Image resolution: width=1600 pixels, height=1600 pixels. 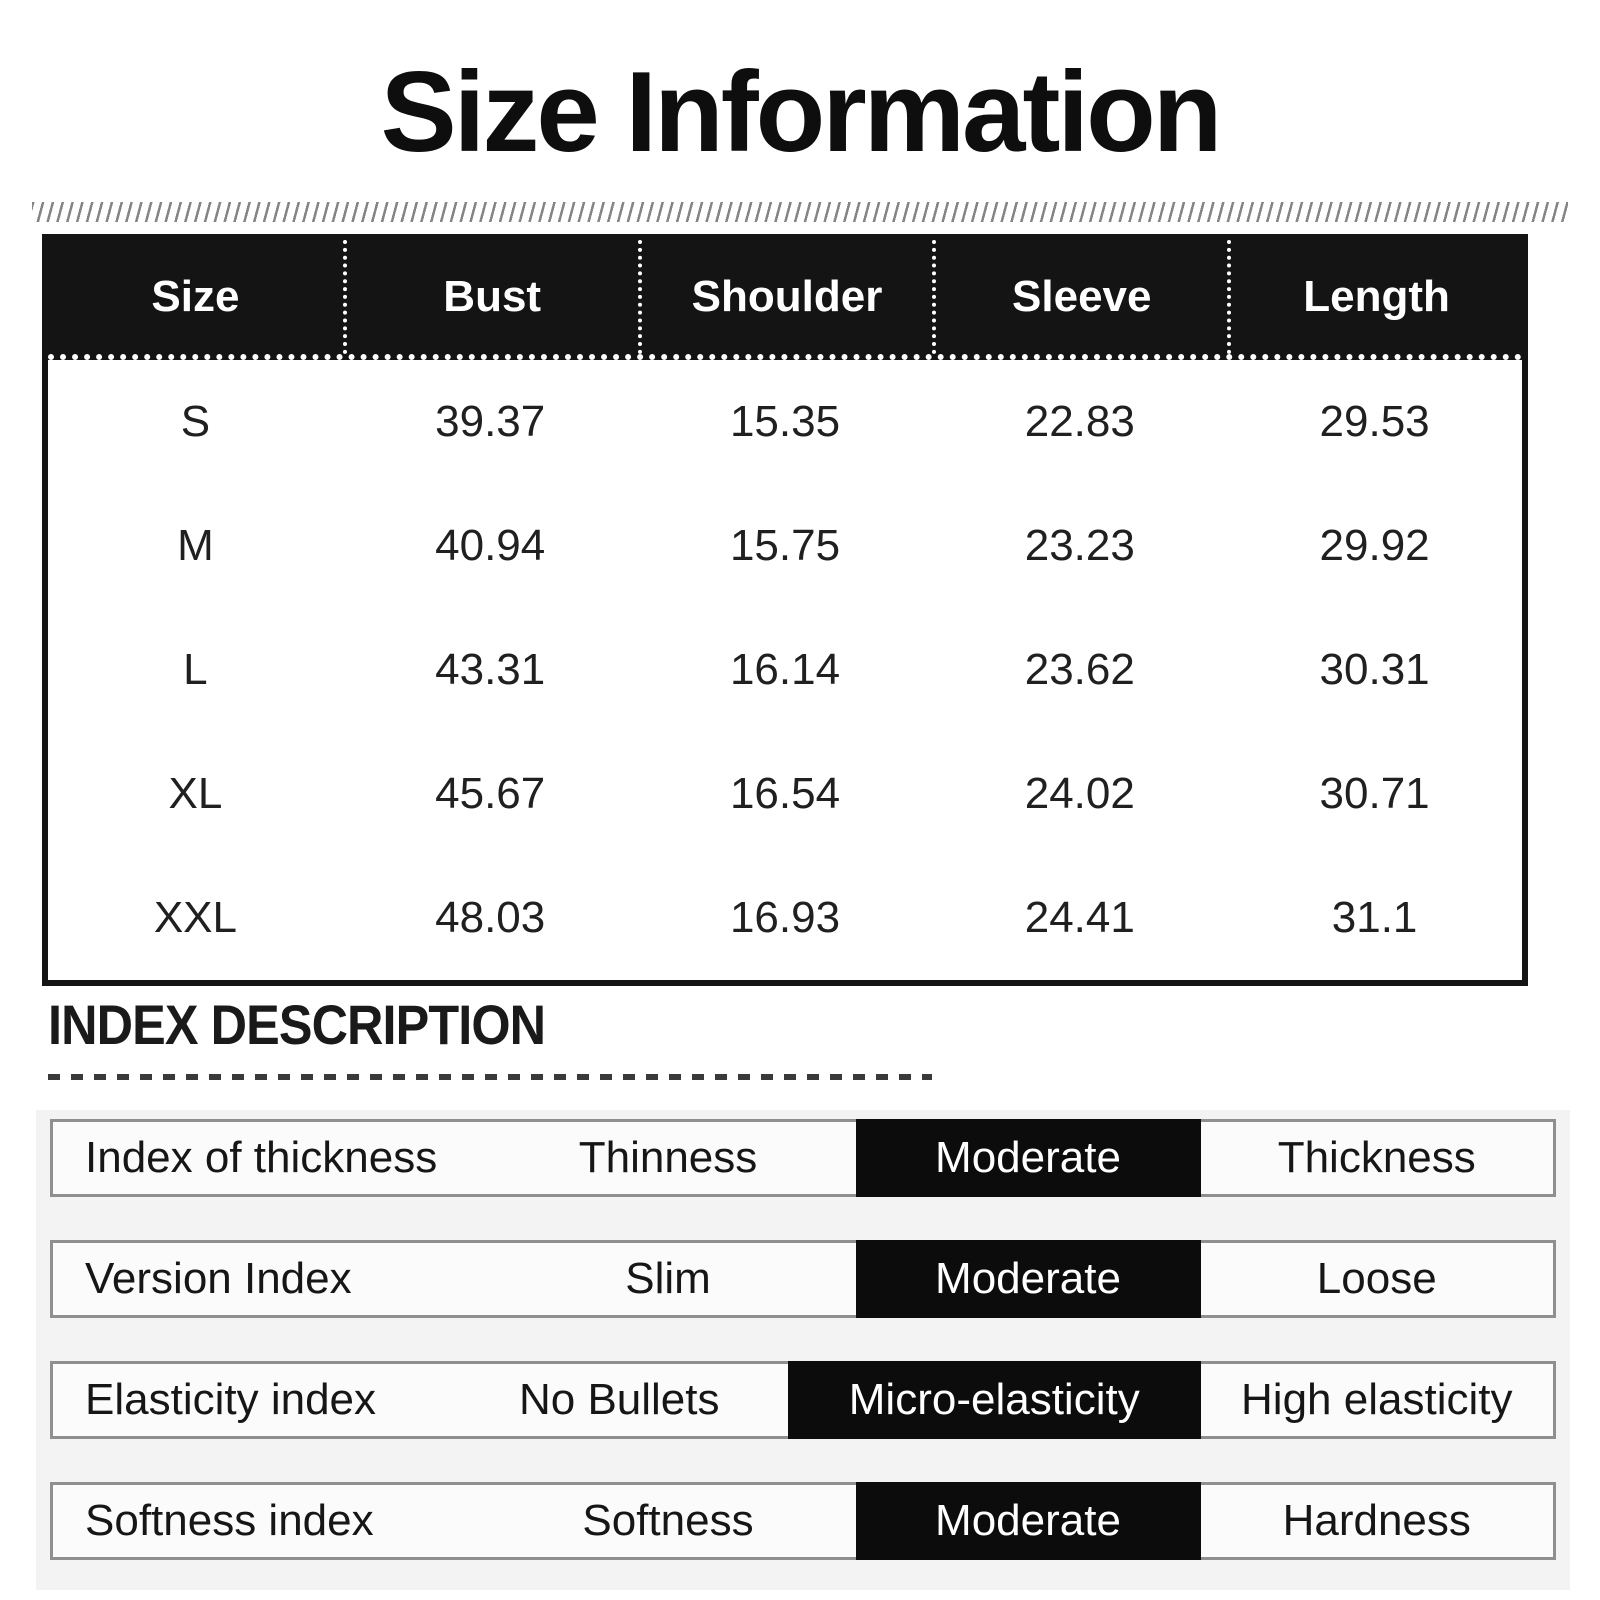 I want to click on index-row-label: Index of thickness, so click(x=261, y=1157).